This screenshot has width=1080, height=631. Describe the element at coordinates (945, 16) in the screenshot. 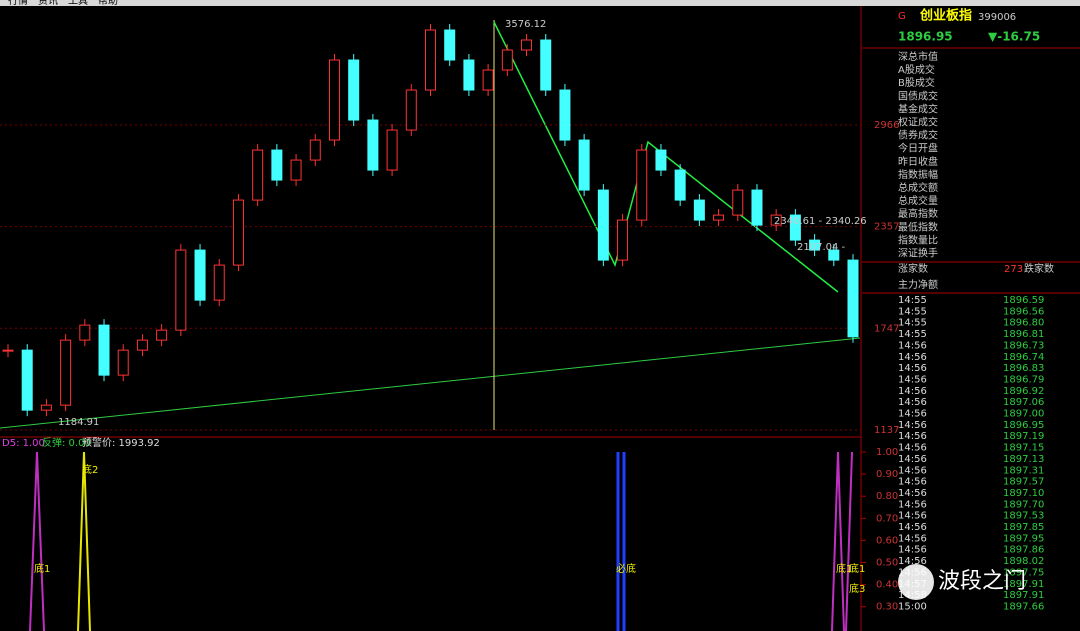

I see `index-name: 创业板指` at that location.